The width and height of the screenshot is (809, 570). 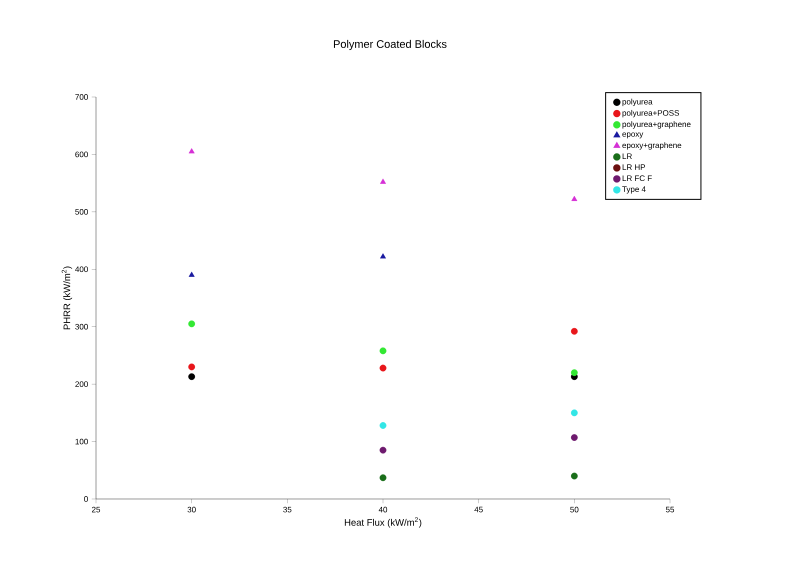 What do you see at coordinates (67, 298) in the screenshot?
I see `y-axis-title: PHRR (kW/m$^{2}$)` at bounding box center [67, 298].